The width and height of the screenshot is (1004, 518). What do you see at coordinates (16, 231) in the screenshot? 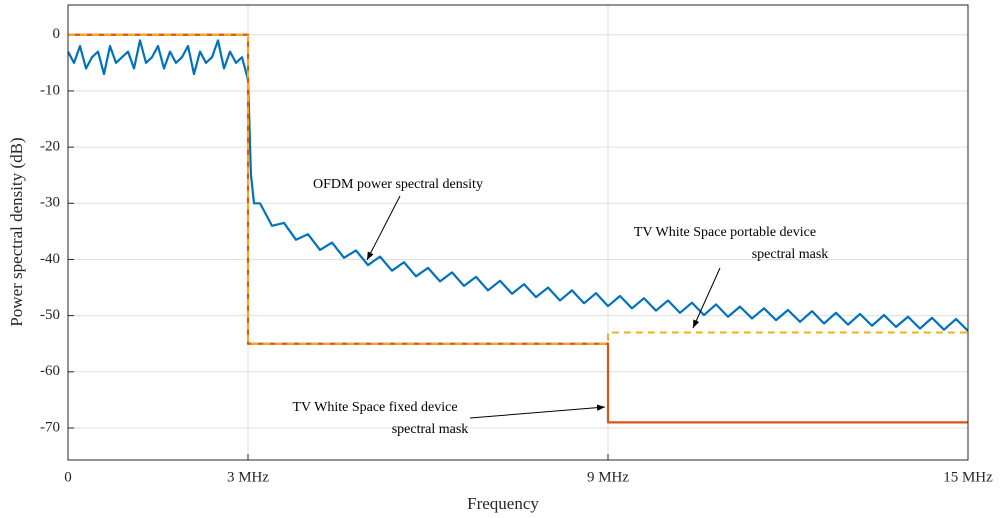
I see `y-axis-label: Power spectral density (dB)` at bounding box center [16, 231].